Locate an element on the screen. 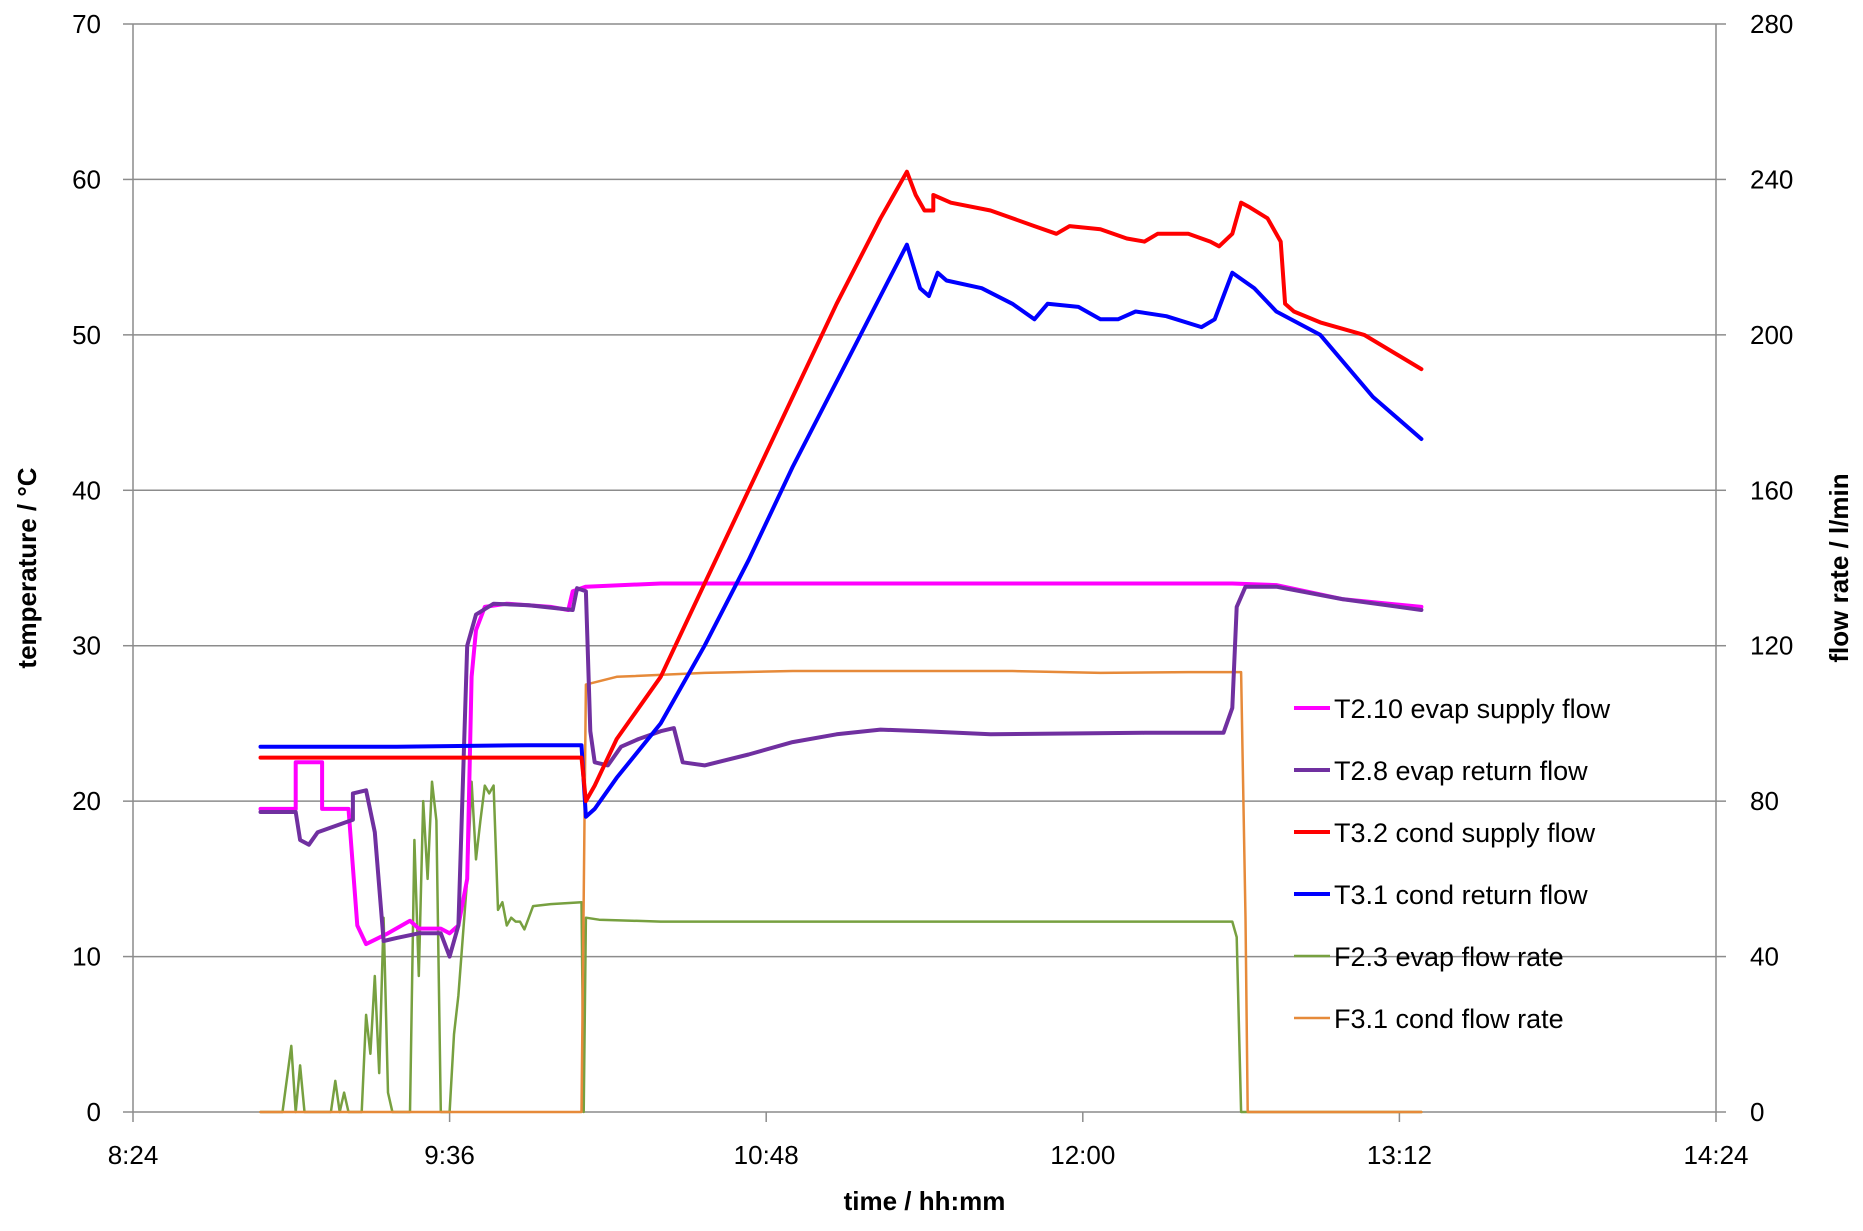  y-right-tick-label: 120 is located at coordinates (1771, 646).